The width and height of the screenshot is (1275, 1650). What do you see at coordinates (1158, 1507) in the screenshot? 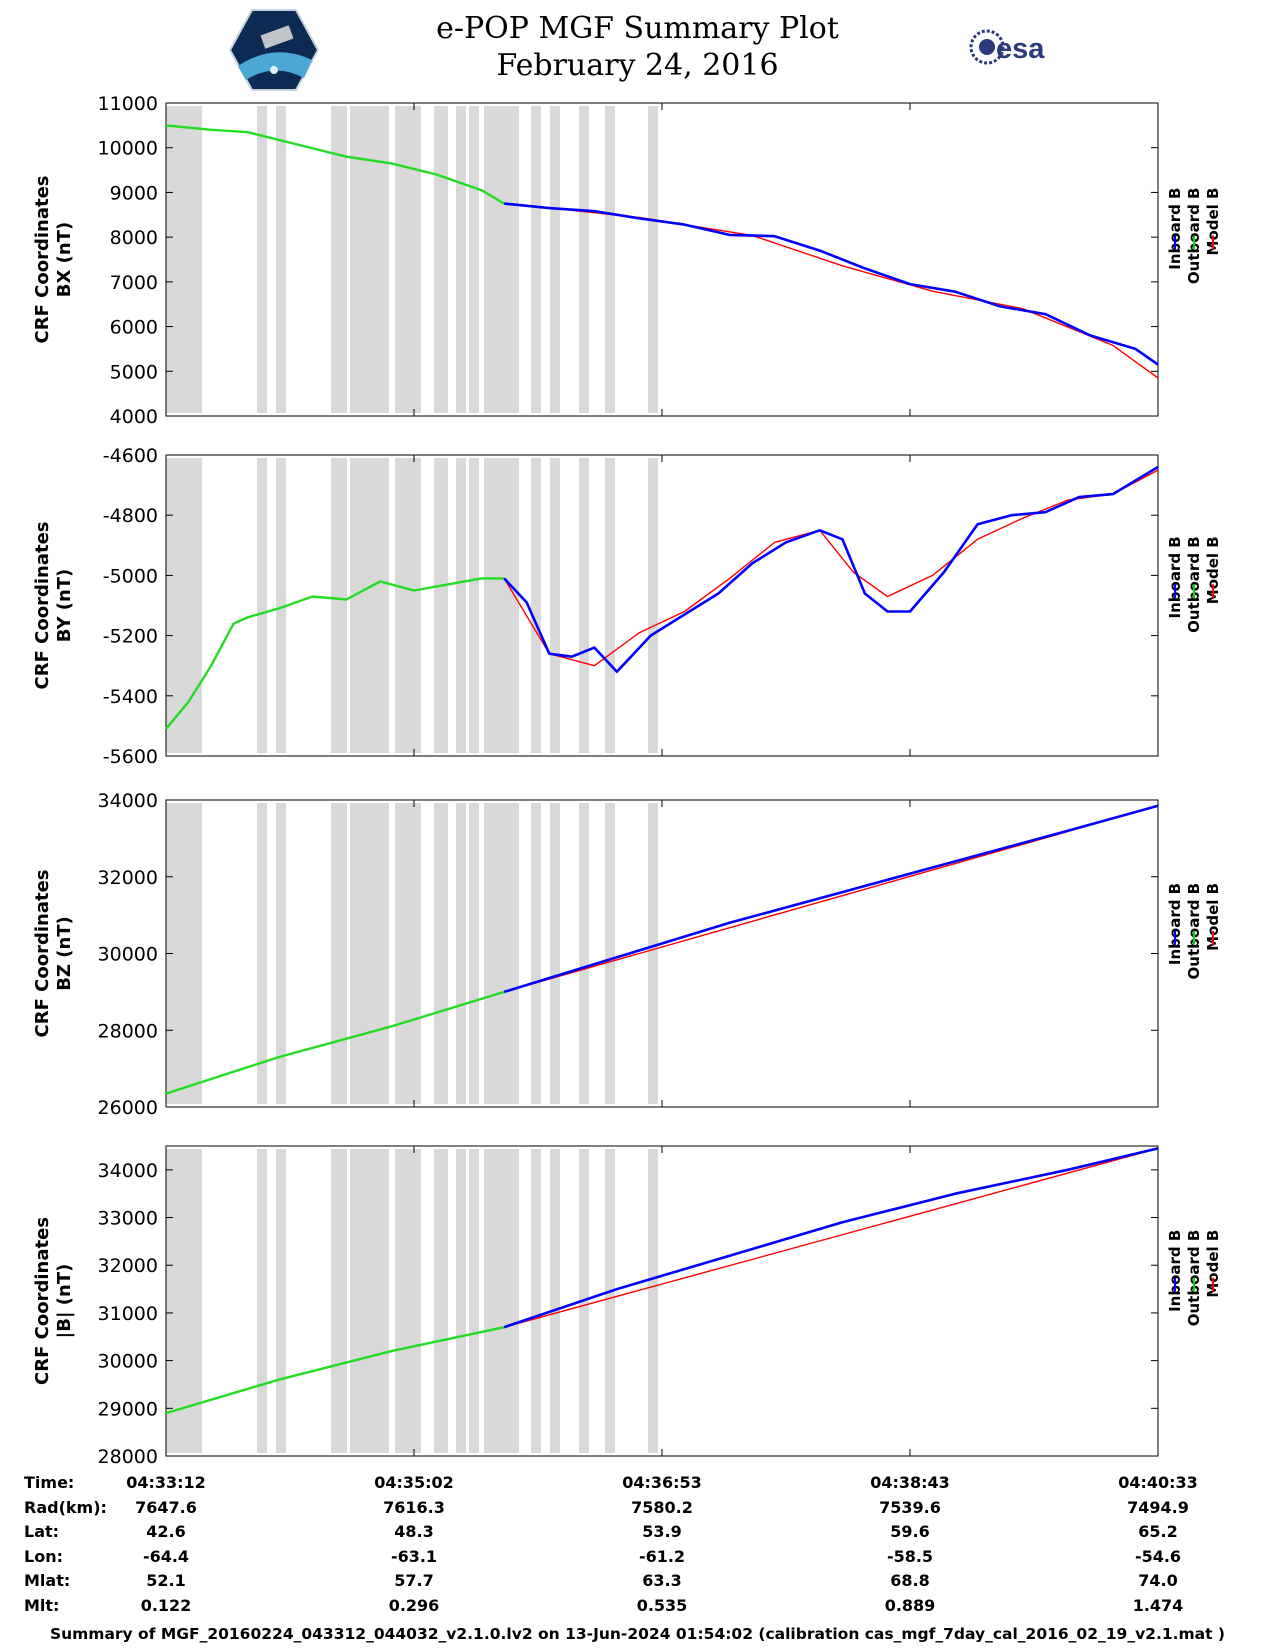
I see `info-row-value: 7494.9` at bounding box center [1158, 1507].